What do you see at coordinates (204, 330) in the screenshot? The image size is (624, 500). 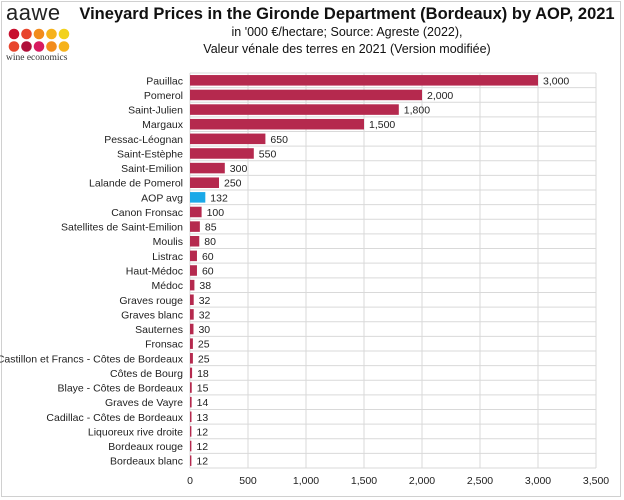 I see `value-label: 30` at bounding box center [204, 330].